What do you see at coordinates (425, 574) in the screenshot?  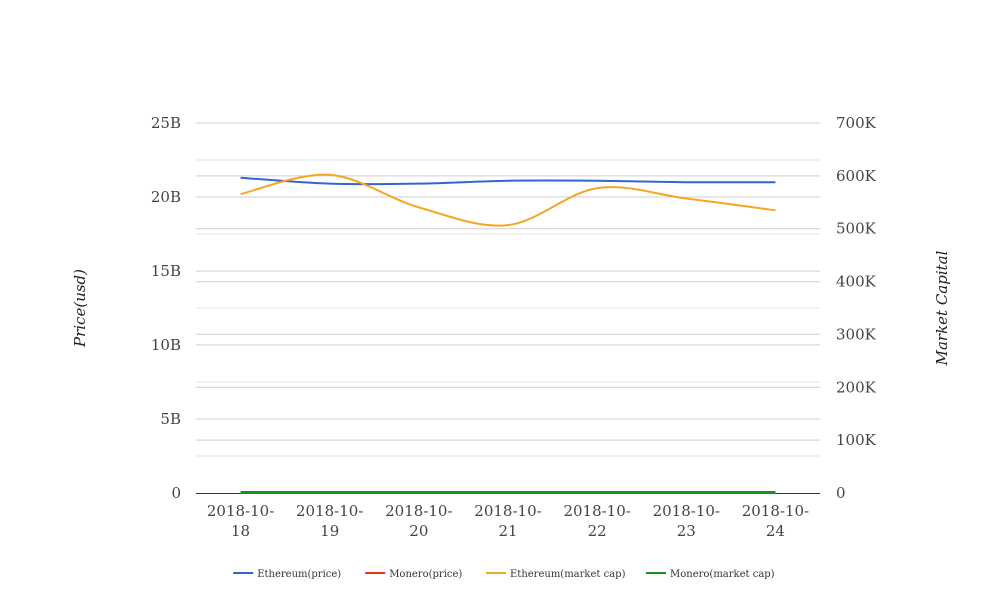 I see `legend-label-monero-price: Monero(price)` at bounding box center [425, 574].